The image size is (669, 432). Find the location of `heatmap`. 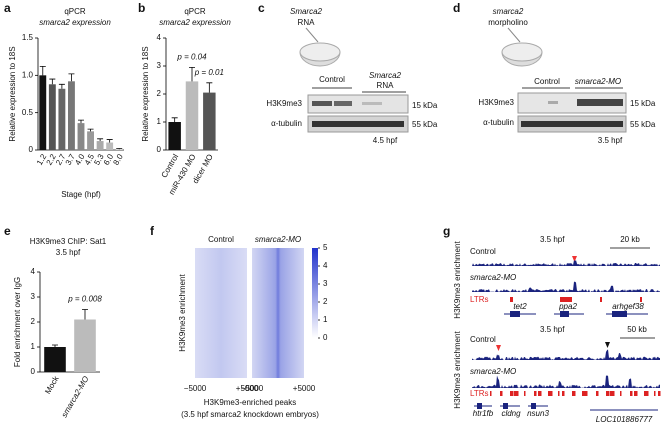

heatmap is located at coordinates (221, 313).